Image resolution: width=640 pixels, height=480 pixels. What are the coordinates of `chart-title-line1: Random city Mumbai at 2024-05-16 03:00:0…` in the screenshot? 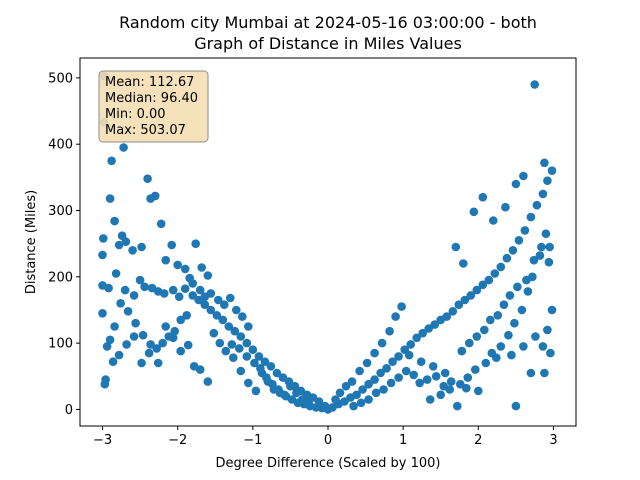 It's located at (328, 22).